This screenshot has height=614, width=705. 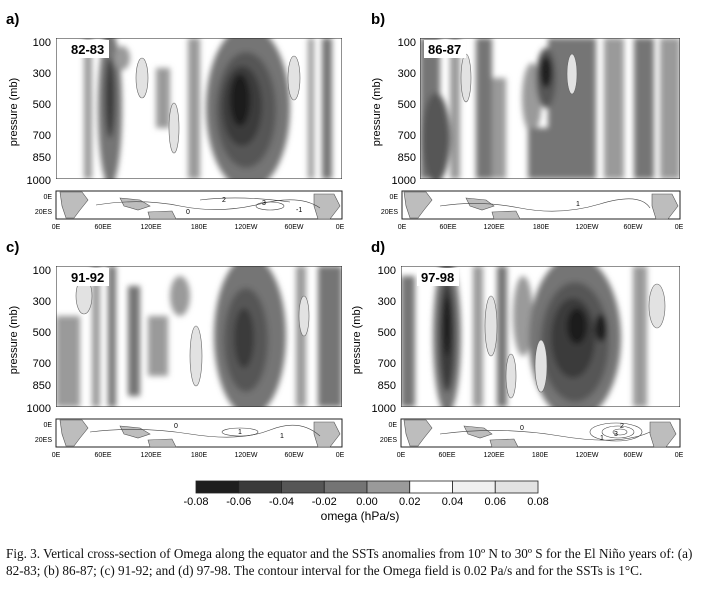 I want to click on pressure-ticks-b: 100 300 500 700 850 1000, so click(x=404, y=112).